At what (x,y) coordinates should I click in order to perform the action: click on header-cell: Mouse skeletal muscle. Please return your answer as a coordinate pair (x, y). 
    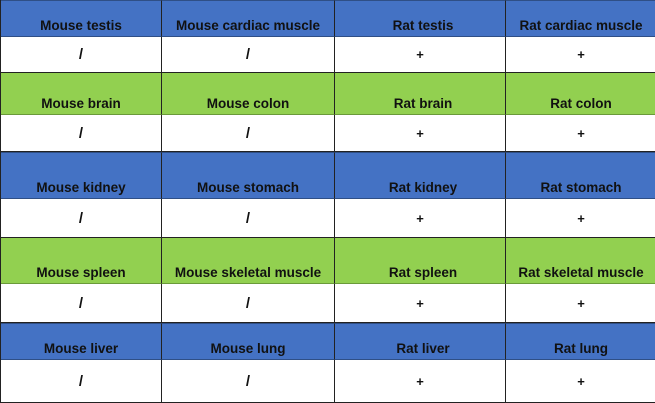
    Looking at the image, I should click on (248, 261).